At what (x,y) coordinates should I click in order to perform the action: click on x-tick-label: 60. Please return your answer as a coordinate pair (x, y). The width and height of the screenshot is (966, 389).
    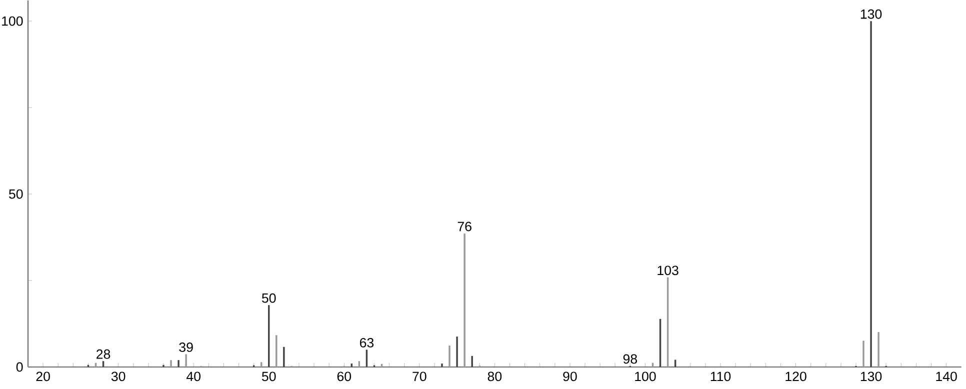
    Looking at the image, I should click on (344, 377).